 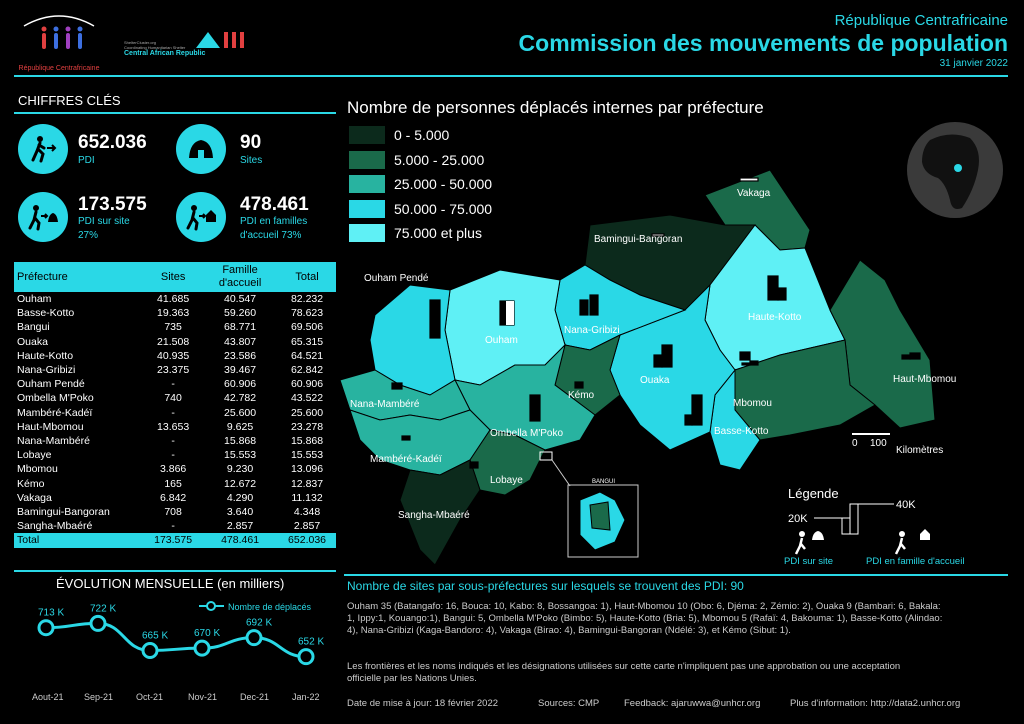 I want to click on cell-total: 4.348, so click(x=307, y=512).